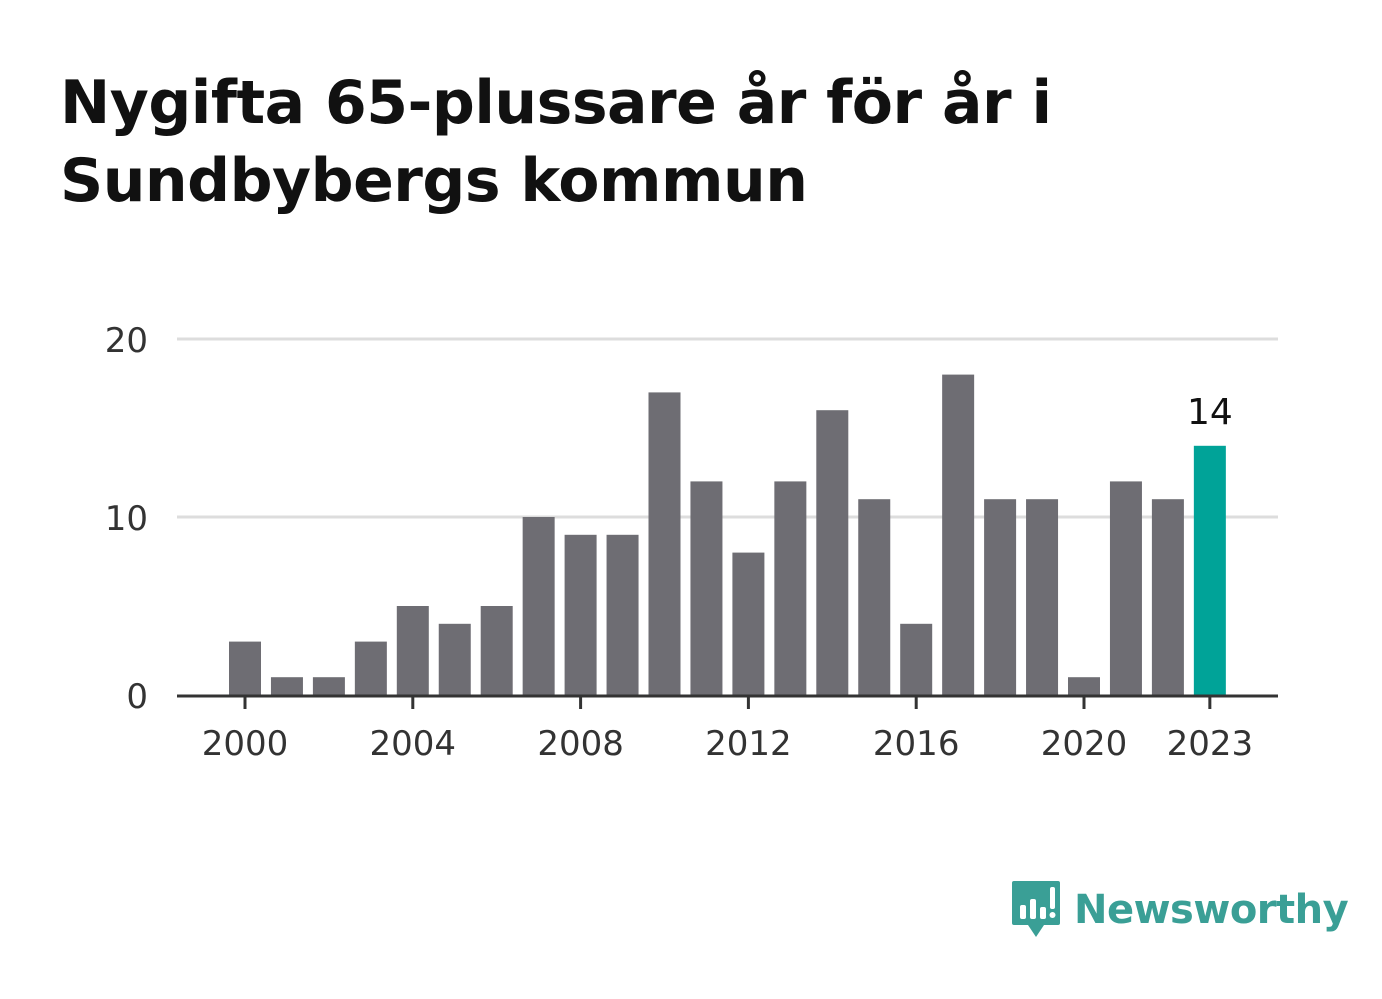 The height and width of the screenshot is (999, 1382). What do you see at coordinates (874, 597) in the screenshot?
I see `bar-2015` at bounding box center [874, 597].